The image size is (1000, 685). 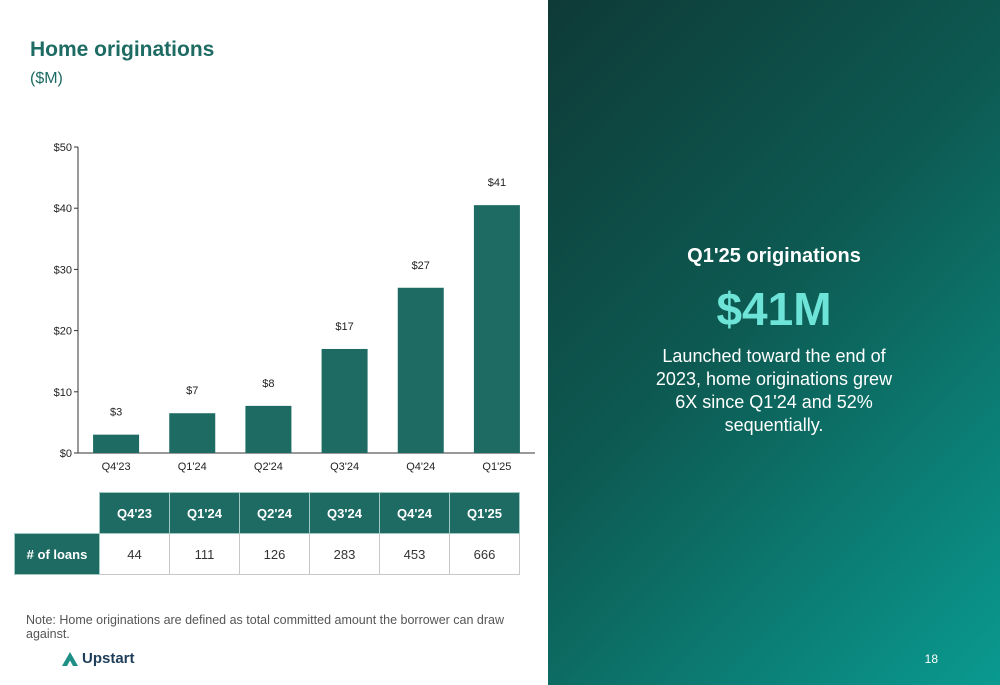 I want to click on y-tick-label: $50, so click(x=63, y=148).